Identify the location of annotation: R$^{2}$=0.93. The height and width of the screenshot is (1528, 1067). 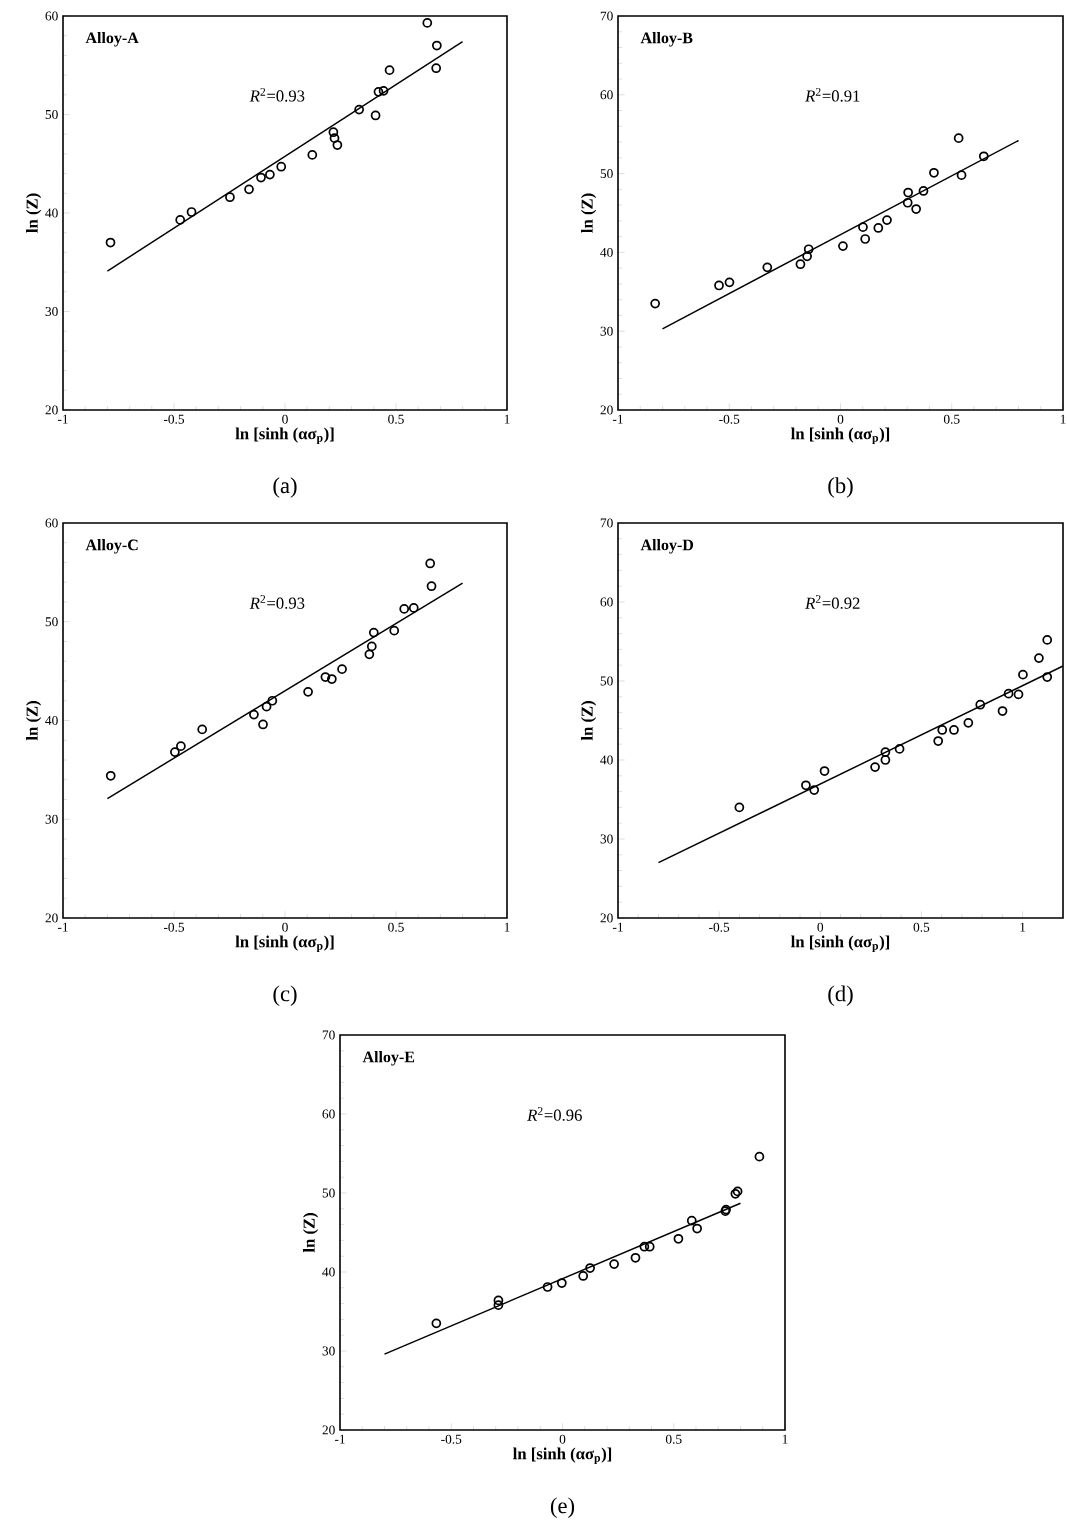
(277, 94).